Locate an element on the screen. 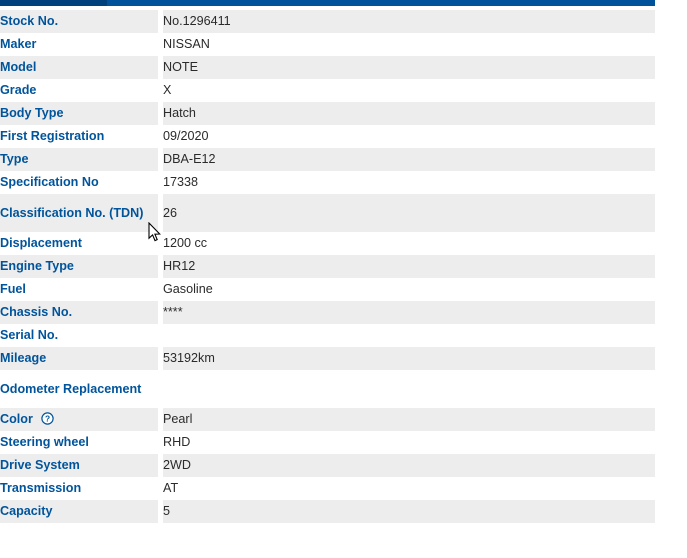  spec-value-cell: DBA-E12 is located at coordinates (409, 159).